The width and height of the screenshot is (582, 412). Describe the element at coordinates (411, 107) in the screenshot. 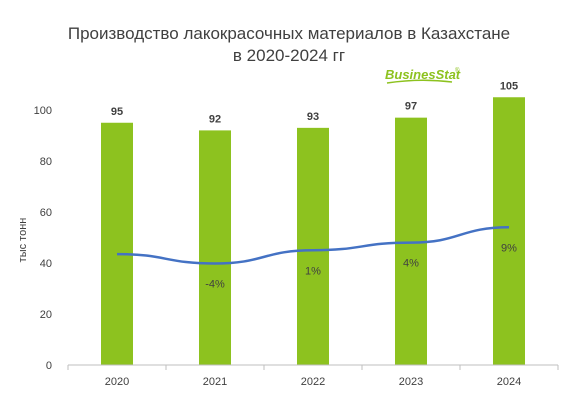

I see `bar-value-label: 97` at that location.